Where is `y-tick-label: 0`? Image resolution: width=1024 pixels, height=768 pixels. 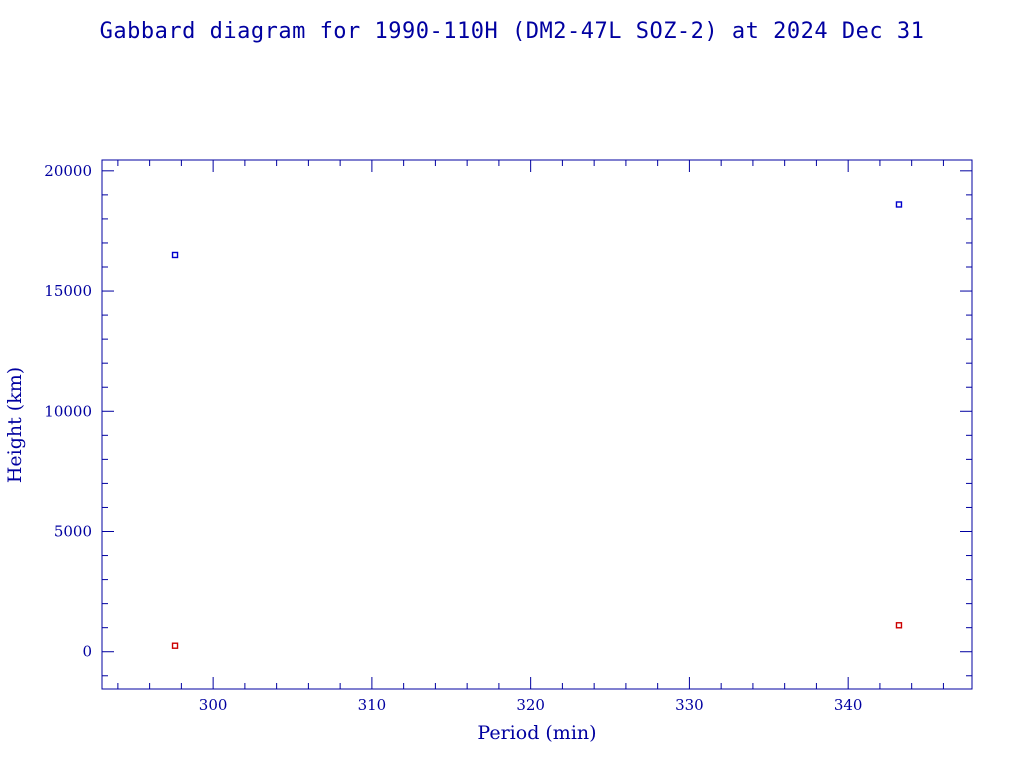
y-tick-label: 0 is located at coordinates (87, 652).